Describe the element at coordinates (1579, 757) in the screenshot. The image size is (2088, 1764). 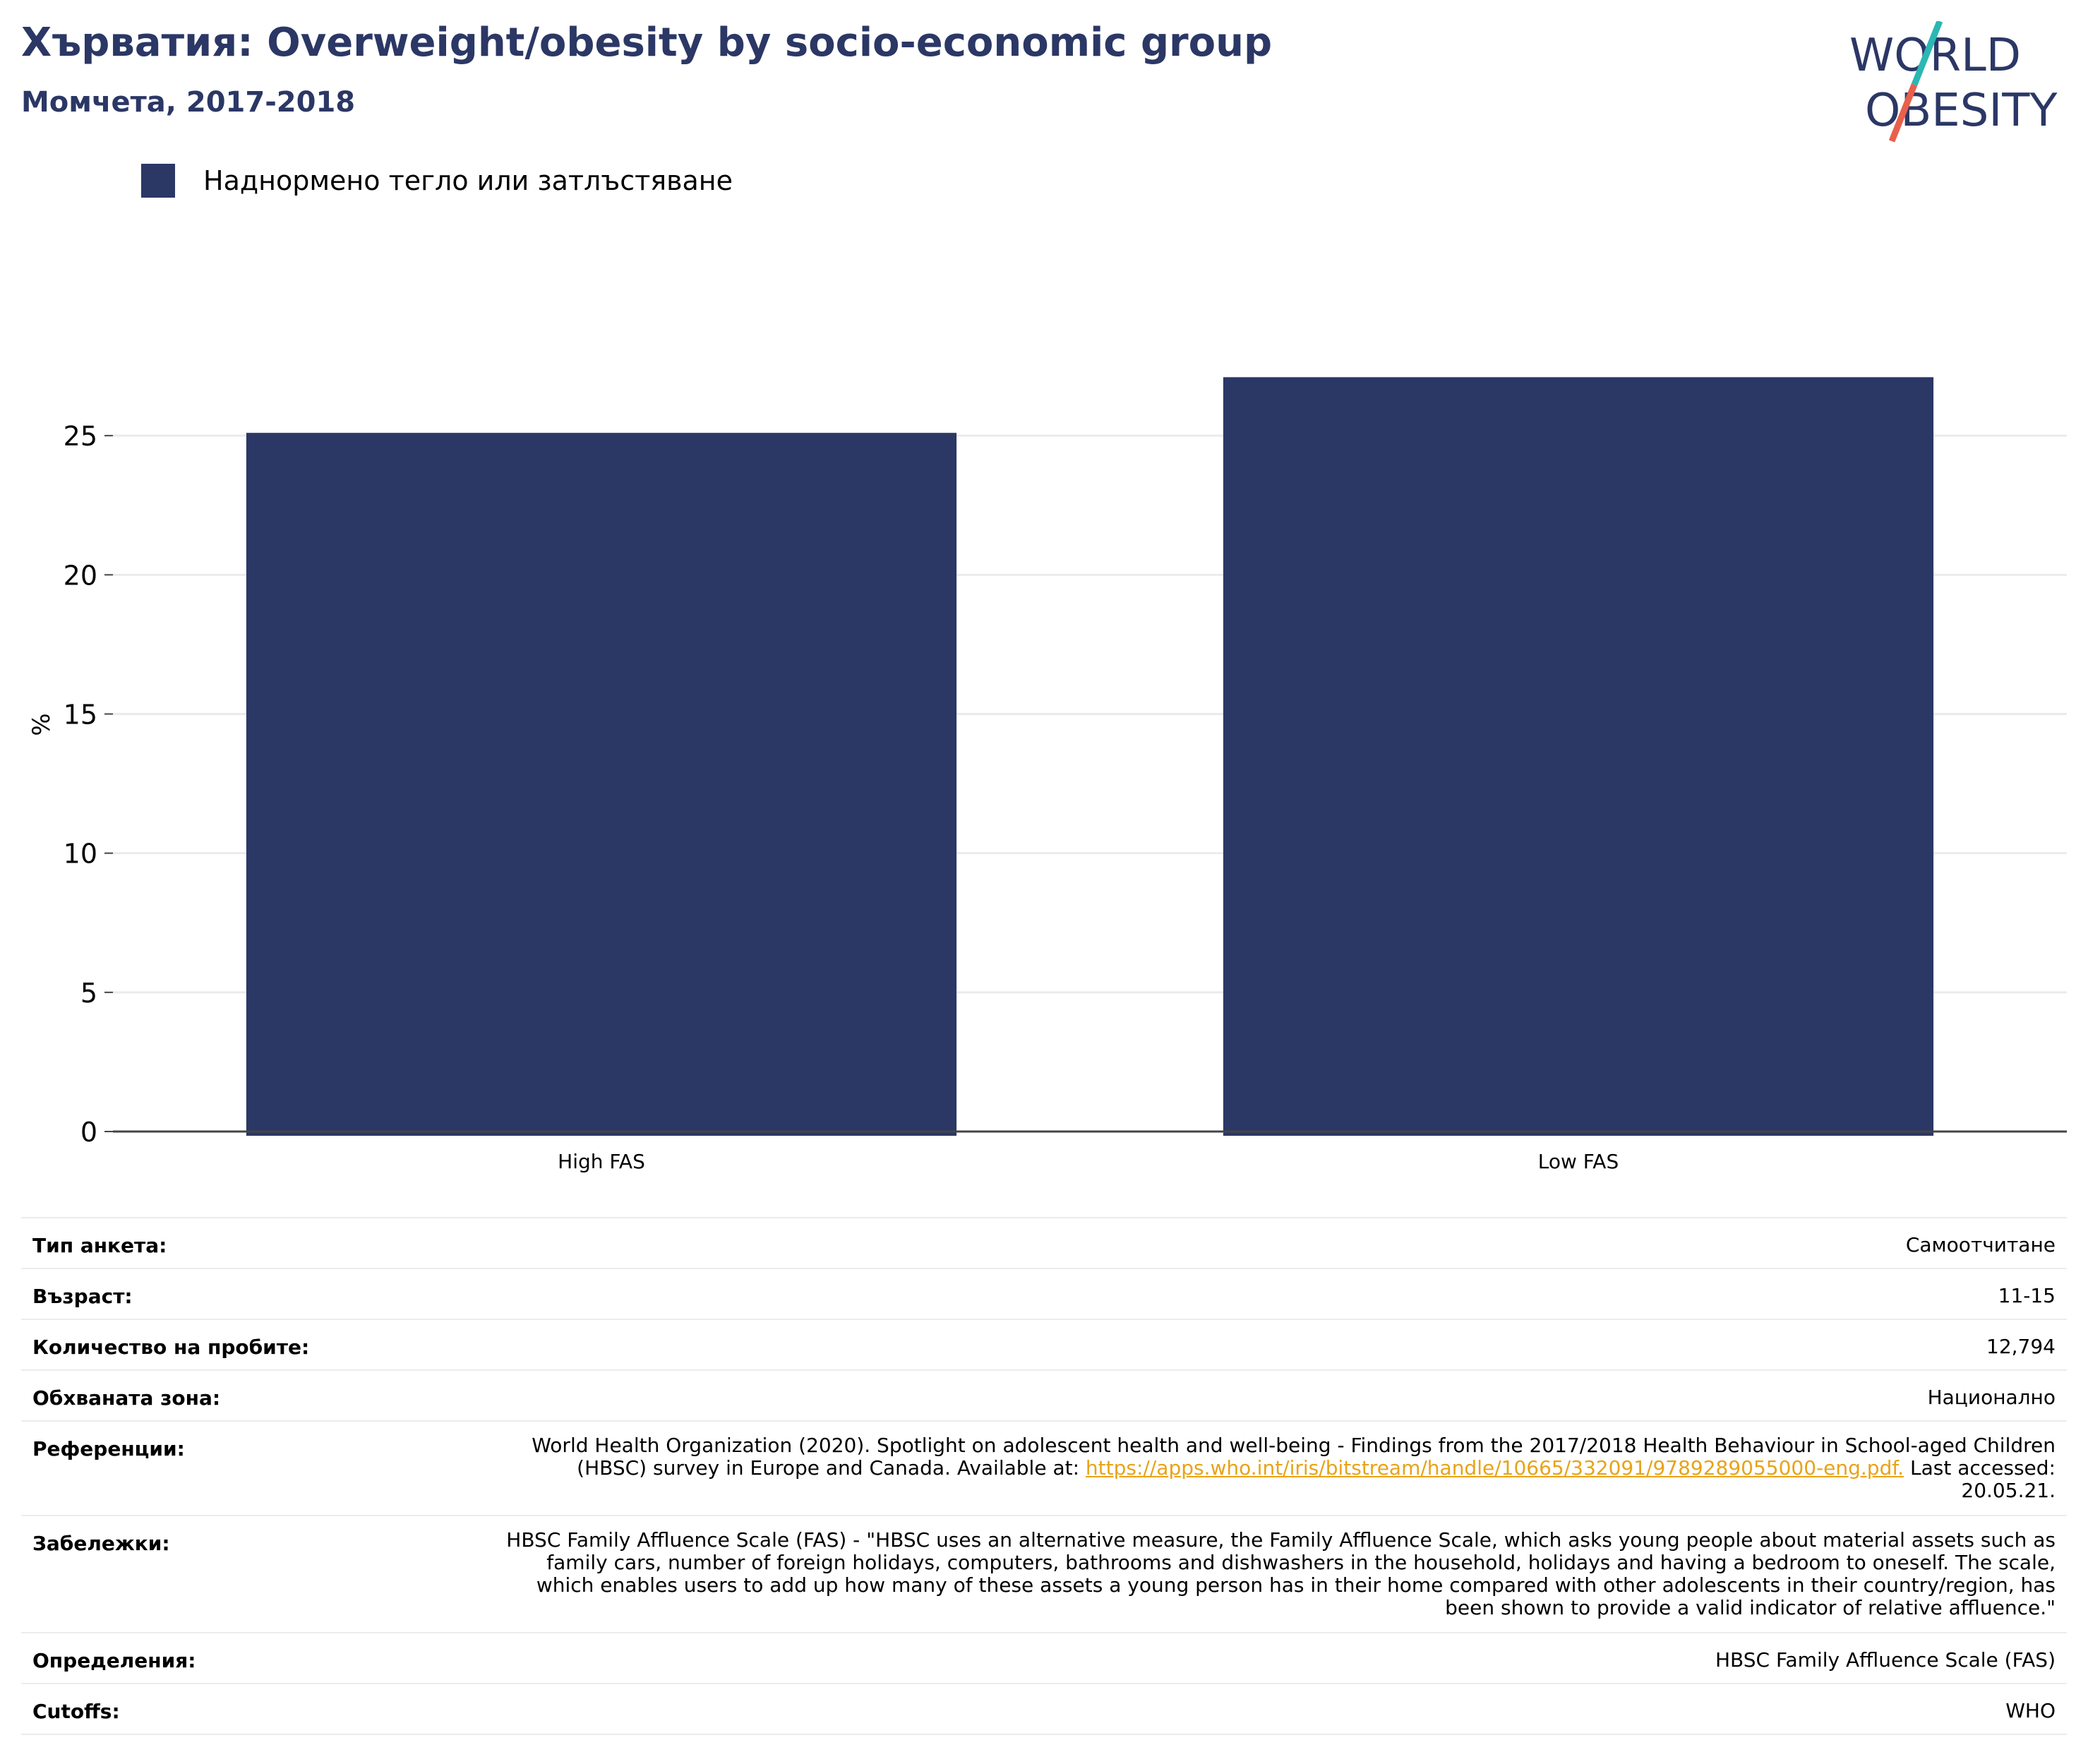
I see `bar-low-fas` at that location.